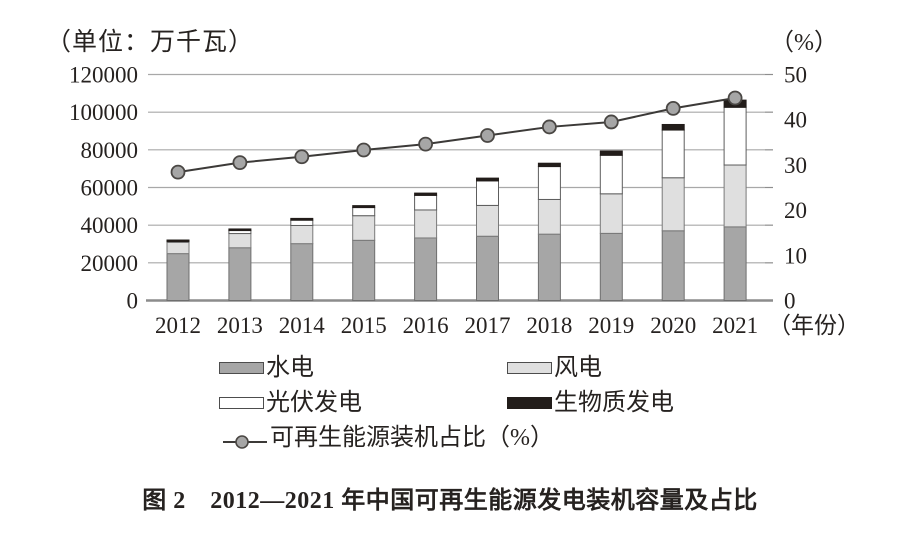 Image resolution: width=900 pixels, height=551 pixels. Describe the element at coordinates (804, 43) in the screenshot. I see `right-axis-unit-label: （%）` at that location.